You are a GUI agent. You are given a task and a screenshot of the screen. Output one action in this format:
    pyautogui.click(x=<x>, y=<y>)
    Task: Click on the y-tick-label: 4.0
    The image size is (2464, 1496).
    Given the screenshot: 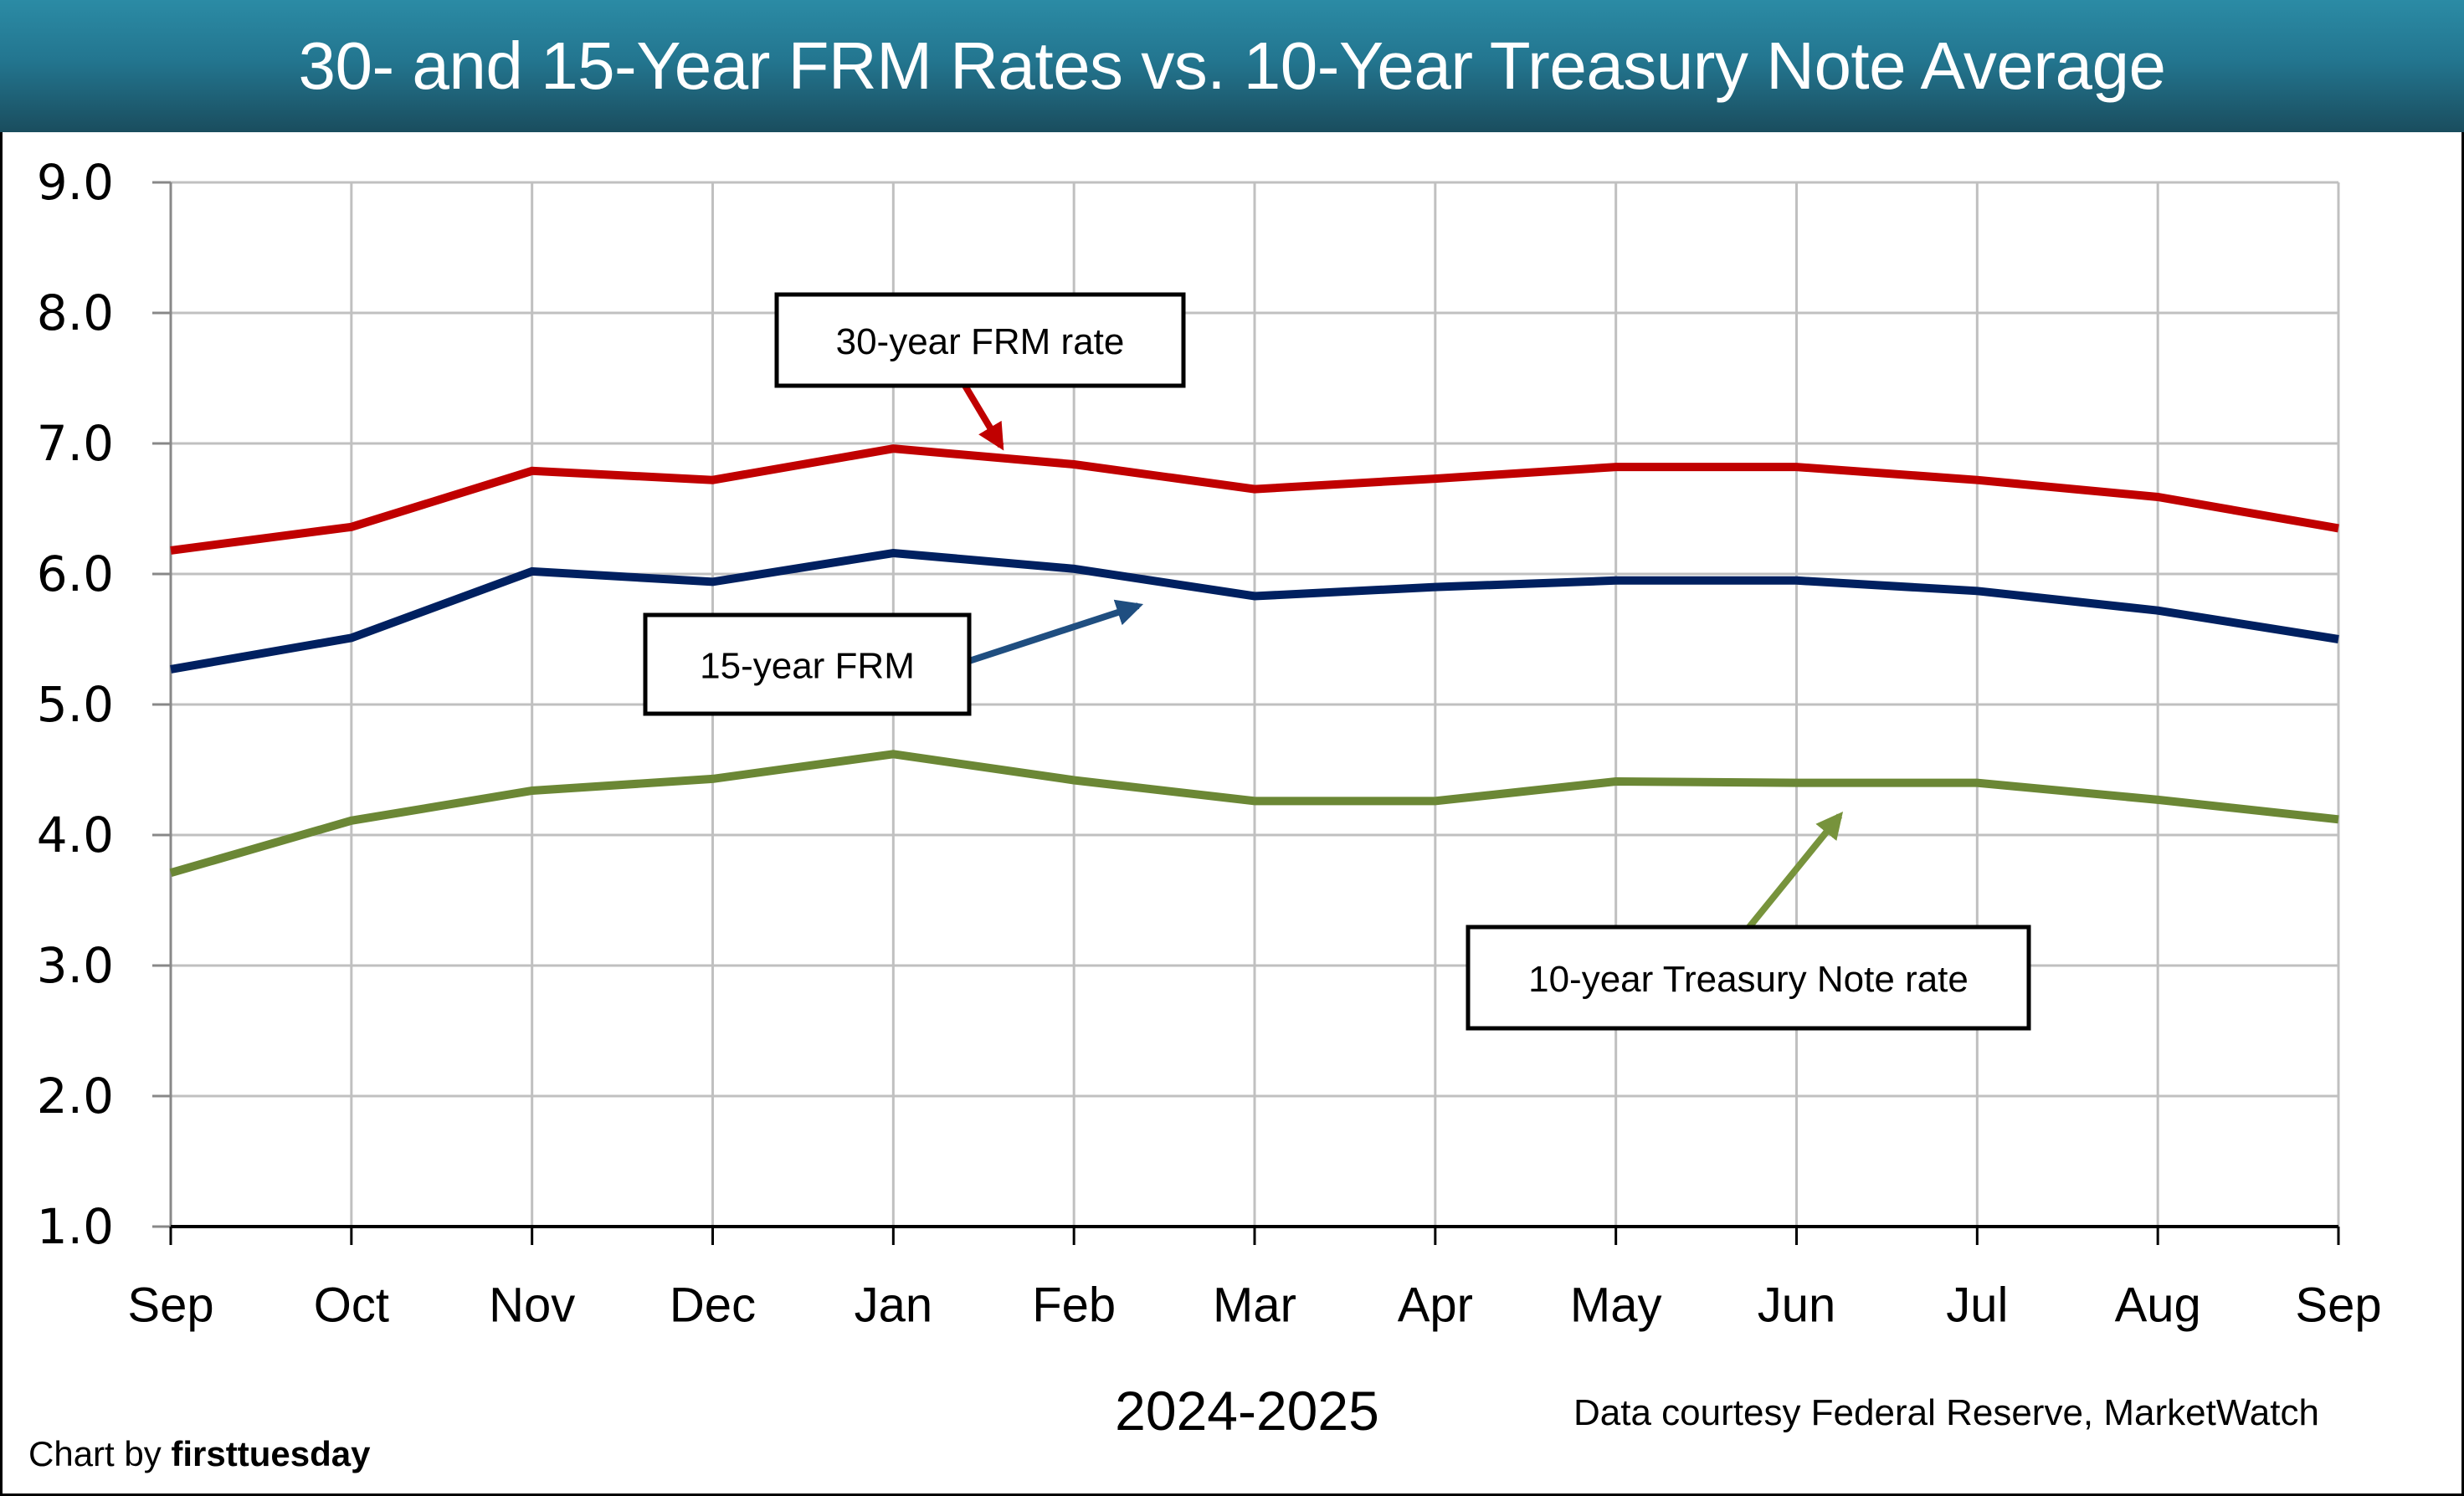 What is the action you would take?
    pyautogui.click(x=75, y=835)
    